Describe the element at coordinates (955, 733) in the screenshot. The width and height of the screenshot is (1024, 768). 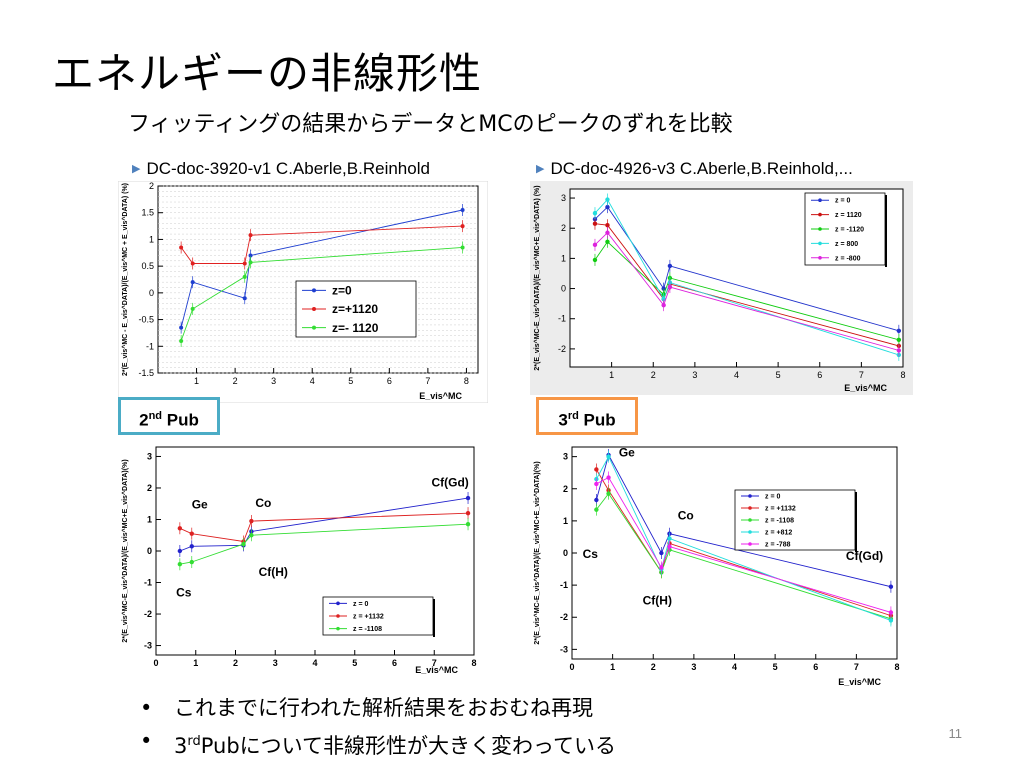
I see `page-number: 11` at that location.